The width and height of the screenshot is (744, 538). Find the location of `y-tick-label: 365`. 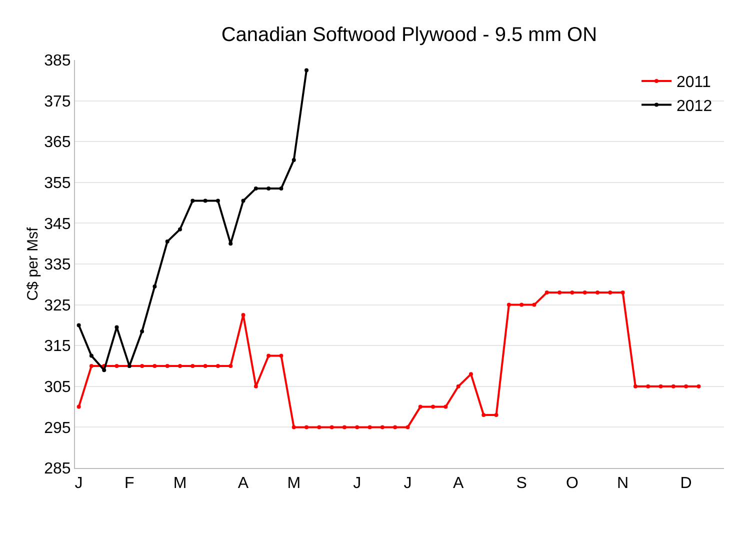

y-tick-label: 365 is located at coordinates (57, 143).